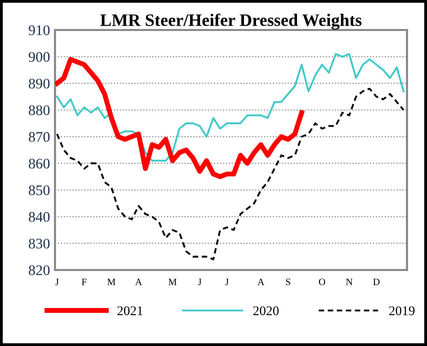  What do you see at coordinates (322, 282) in the screenshot?
I see `x-tick-label: O` at bounding box center [322, 282].